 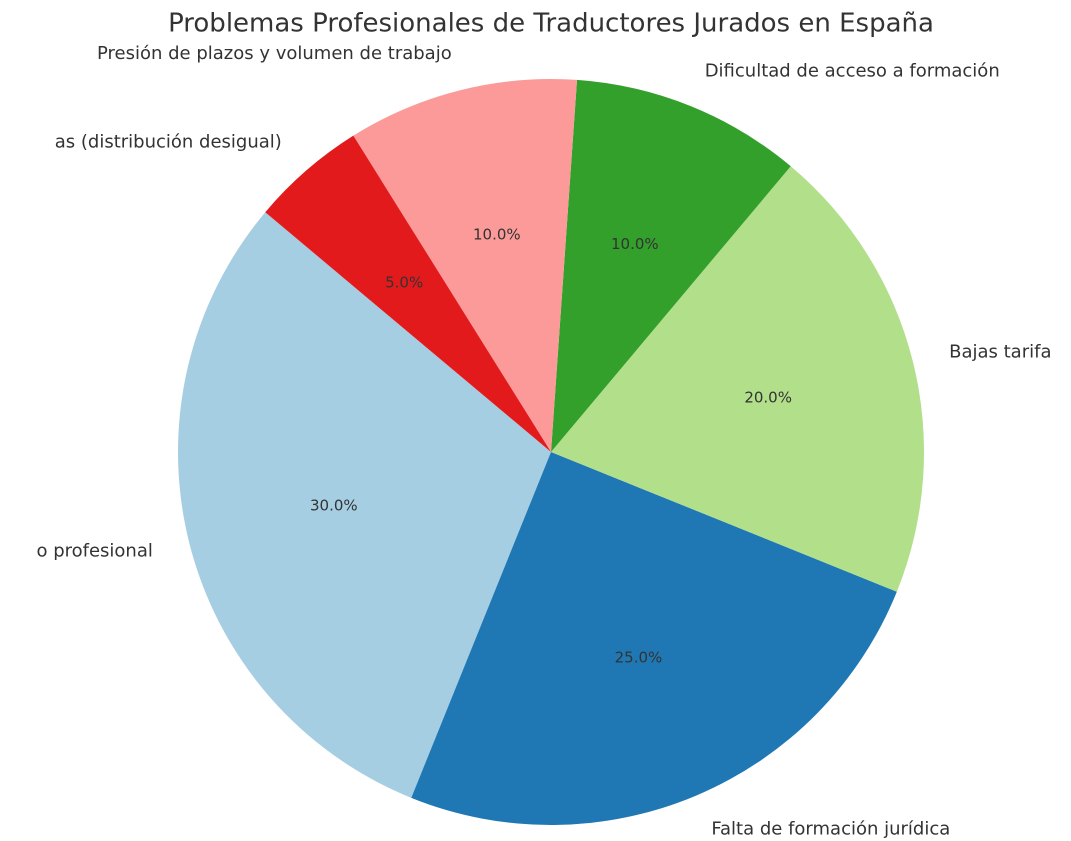 What do you see at coordinates (830, 829) in the screenshot?
I see `slice-label: Falta de formación jurídica` at bounding box center [830, 829].